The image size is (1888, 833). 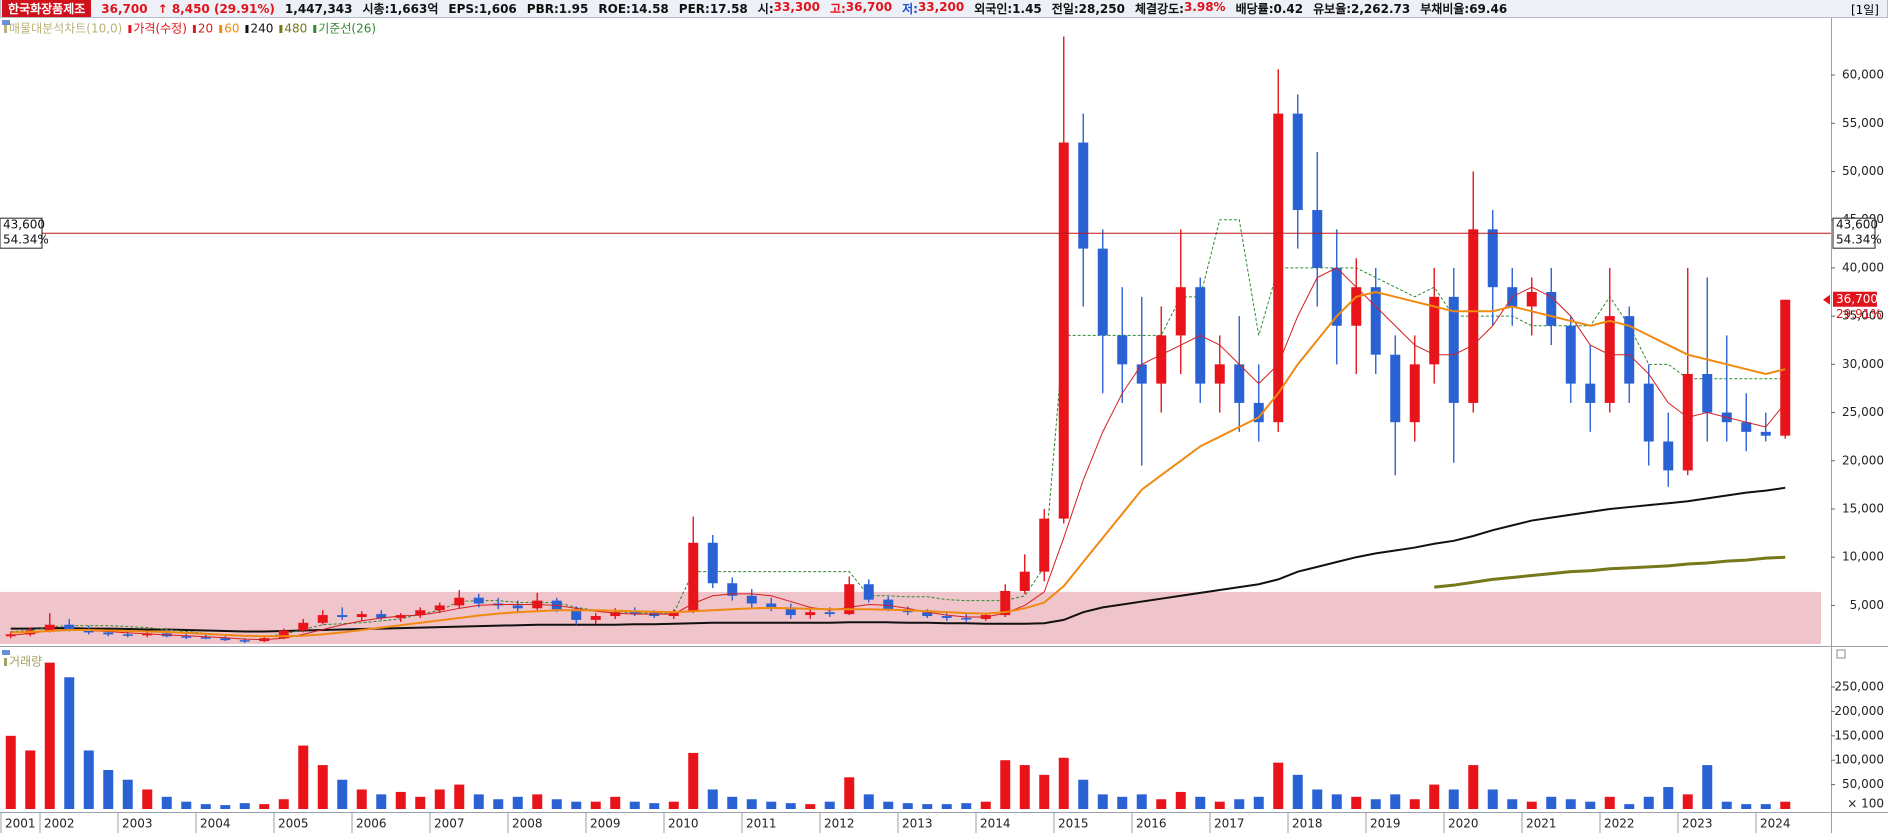 What do you see at coordinates (24, 225) in the screenshot?
I see `price-line-label: 43,600` at bounding box center [24, 225].